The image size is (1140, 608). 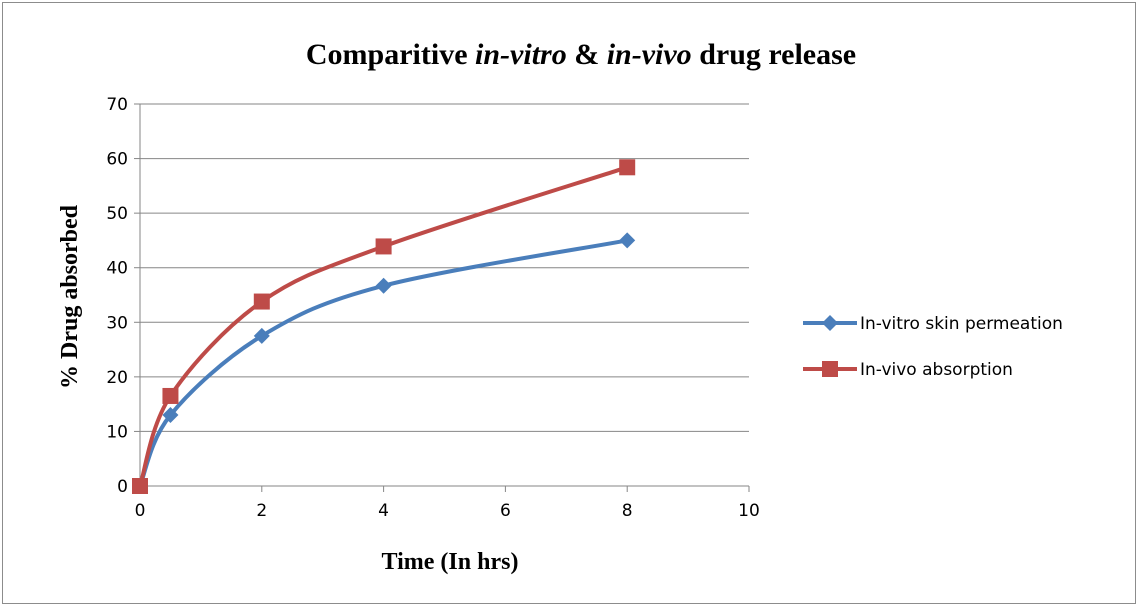 What do you see at coordinates (117, 105) in the screenshot?
I see `y-tick-label-70: 70` at bounding box center [117, 105].